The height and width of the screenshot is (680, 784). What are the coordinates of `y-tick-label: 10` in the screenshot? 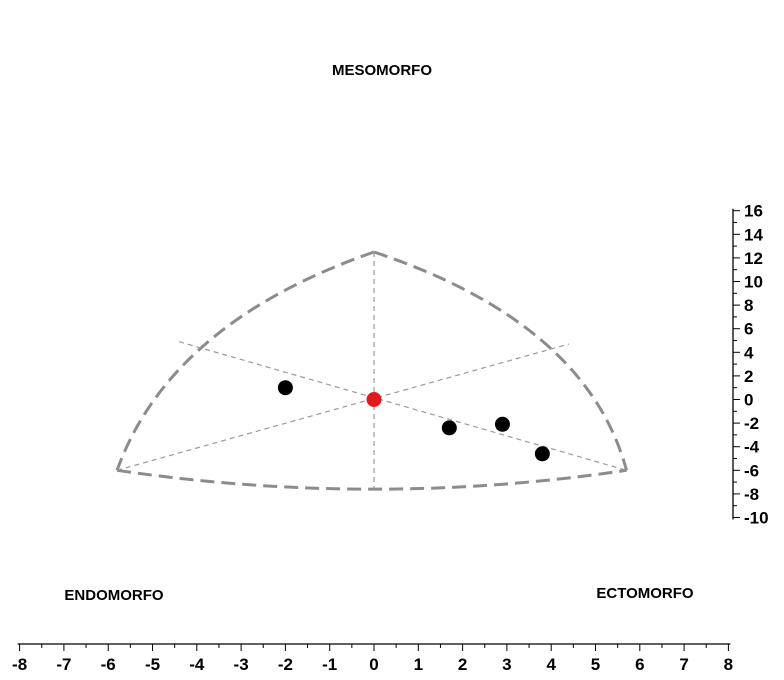 It's located at (753, 282).